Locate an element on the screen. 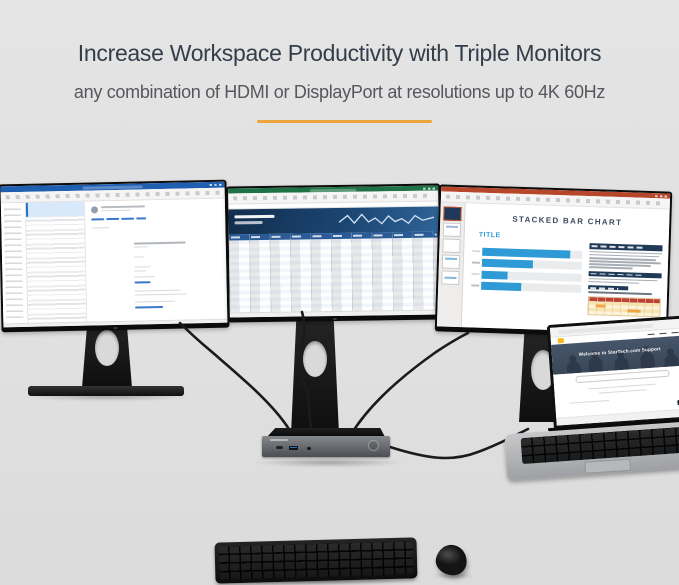 This screenshot has width=679, height=585. slide-title: STACKED BAR CHART is located at coordinates (567, 221).